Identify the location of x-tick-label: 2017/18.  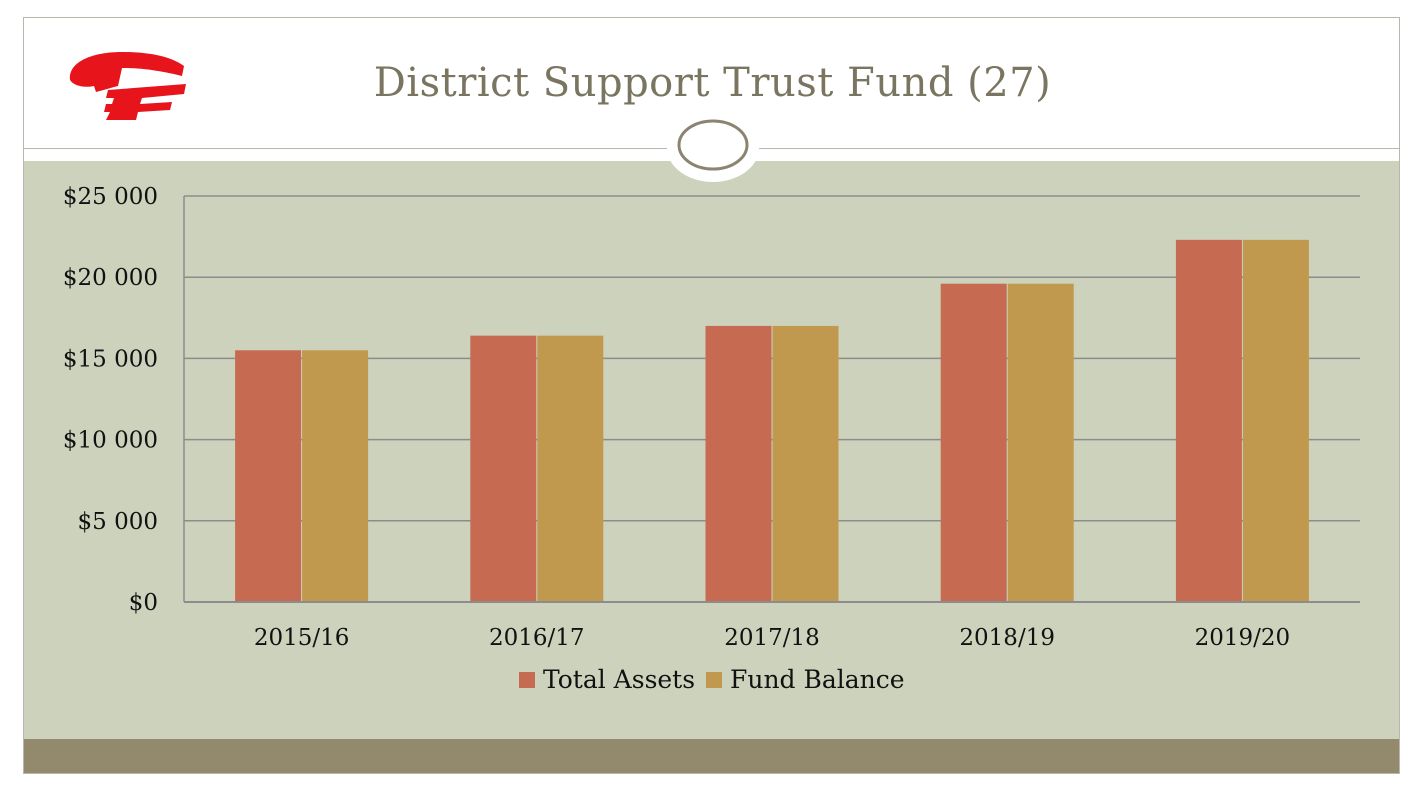
(772, 638).